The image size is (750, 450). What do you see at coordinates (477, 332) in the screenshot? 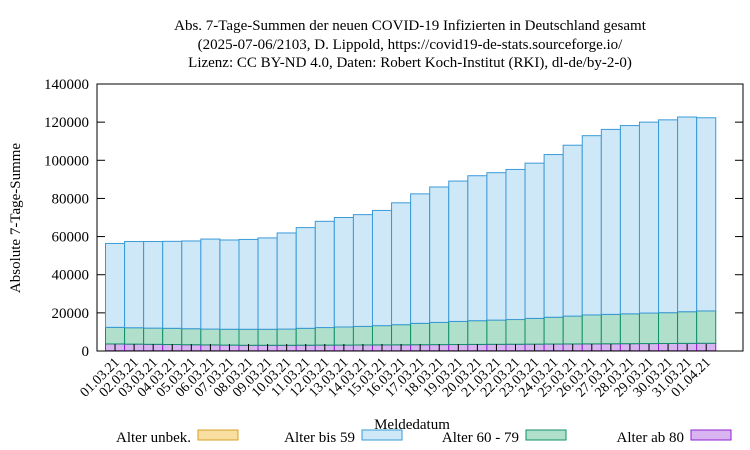
I see `bar-alter-60-79-20.03.21` at bounding box center [477, 332].